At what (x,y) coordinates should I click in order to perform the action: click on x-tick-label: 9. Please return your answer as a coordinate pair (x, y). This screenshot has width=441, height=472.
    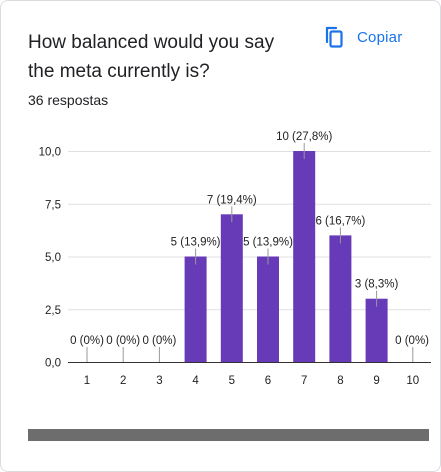
    Looking at the image, I should click on (376, 381).